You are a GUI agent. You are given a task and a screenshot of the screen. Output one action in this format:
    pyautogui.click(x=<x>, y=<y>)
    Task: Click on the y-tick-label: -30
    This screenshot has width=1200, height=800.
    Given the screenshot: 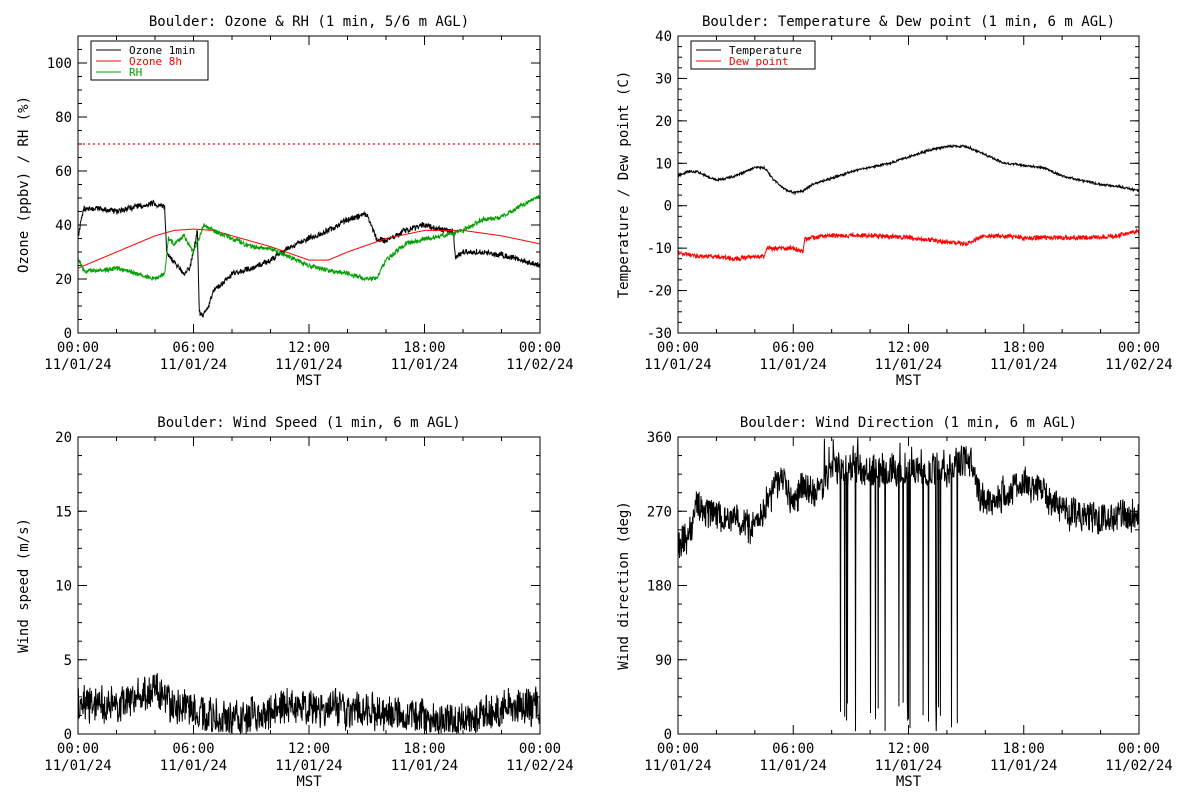 What is the action you would take?
    pyautogui.click(x=659, y=334)
    